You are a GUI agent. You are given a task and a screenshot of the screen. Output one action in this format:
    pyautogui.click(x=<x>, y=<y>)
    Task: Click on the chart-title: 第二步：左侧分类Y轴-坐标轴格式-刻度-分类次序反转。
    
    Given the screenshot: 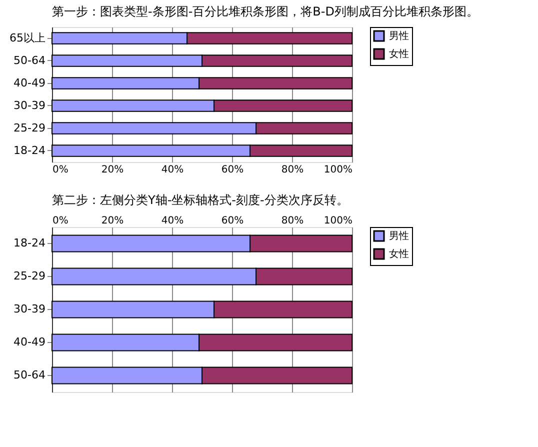 What is the action you would take?
    pyautogui.click(x=200, y=200)
    